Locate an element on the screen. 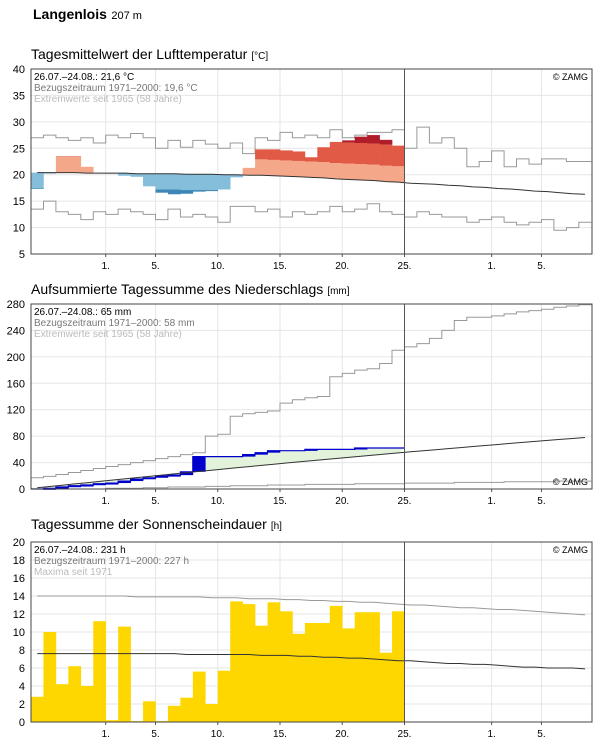  y-tick-label: 80 is located at coordinates (19, 437).